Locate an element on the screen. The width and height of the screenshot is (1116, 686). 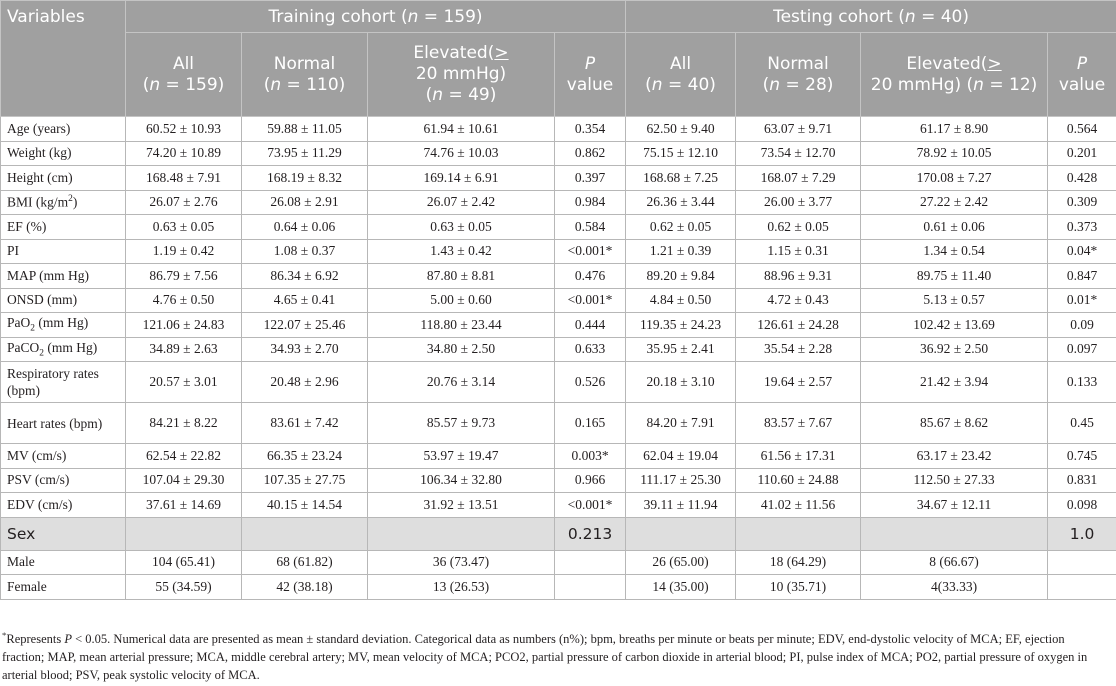
table-cell: 27.22 ± 2.42 is located at coordinates (954, 202).